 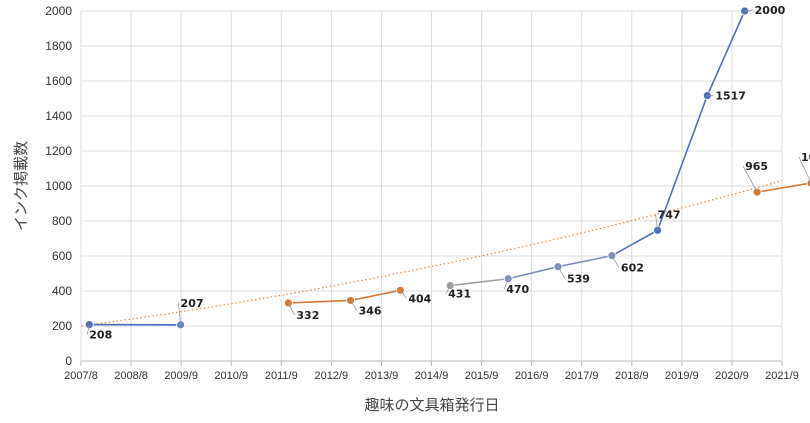 What do you see at coordinates (682, 376) in the screenshot?
I see `x-tick-label: 2019/9` at bounding box center [682, 376].